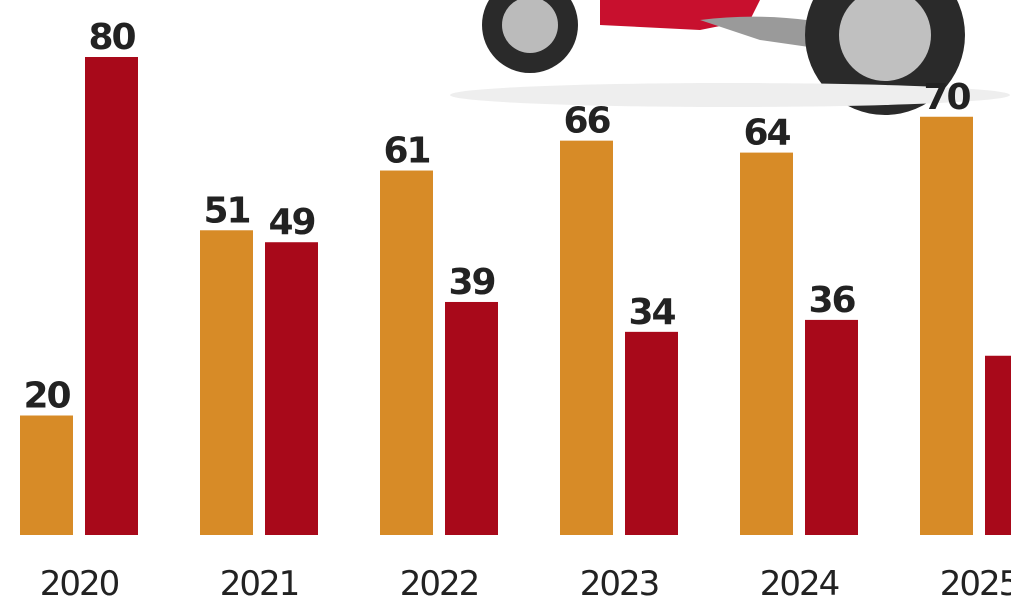 This screenshot has height=604, width=1011. I want to click on data-label: 64, so click(766, 133).